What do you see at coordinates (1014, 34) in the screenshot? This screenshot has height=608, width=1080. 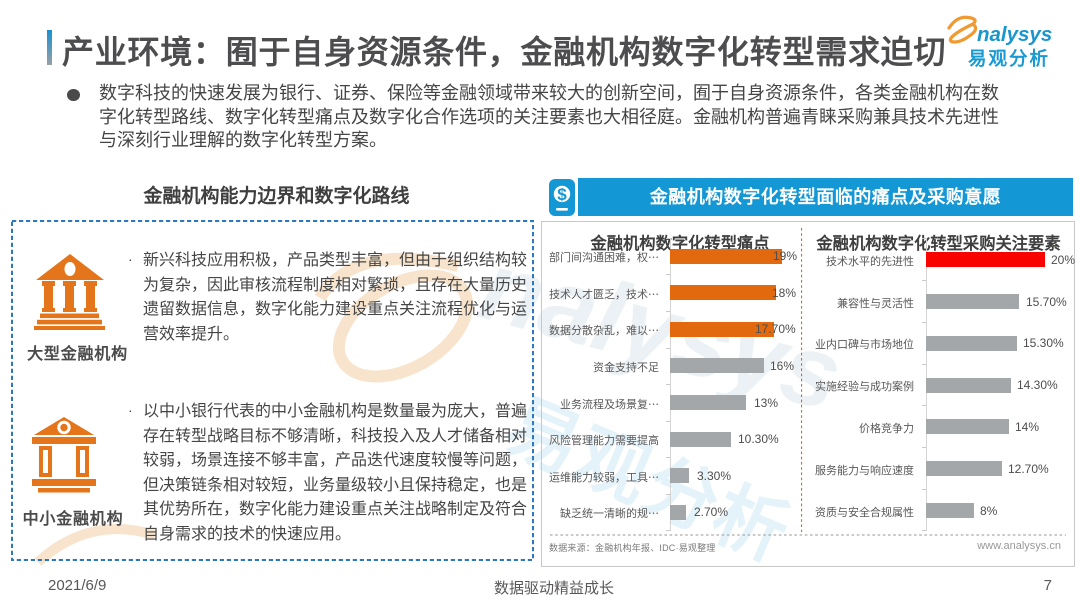 I see `svg-text: nalysys` at bounding box center [1014, 34].